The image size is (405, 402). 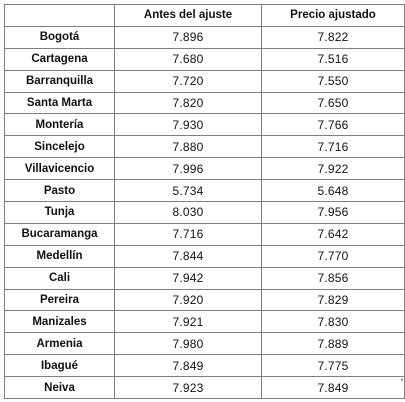 I want to click on before-adjustment-cell: 7.896, so click(x=188, y=37).